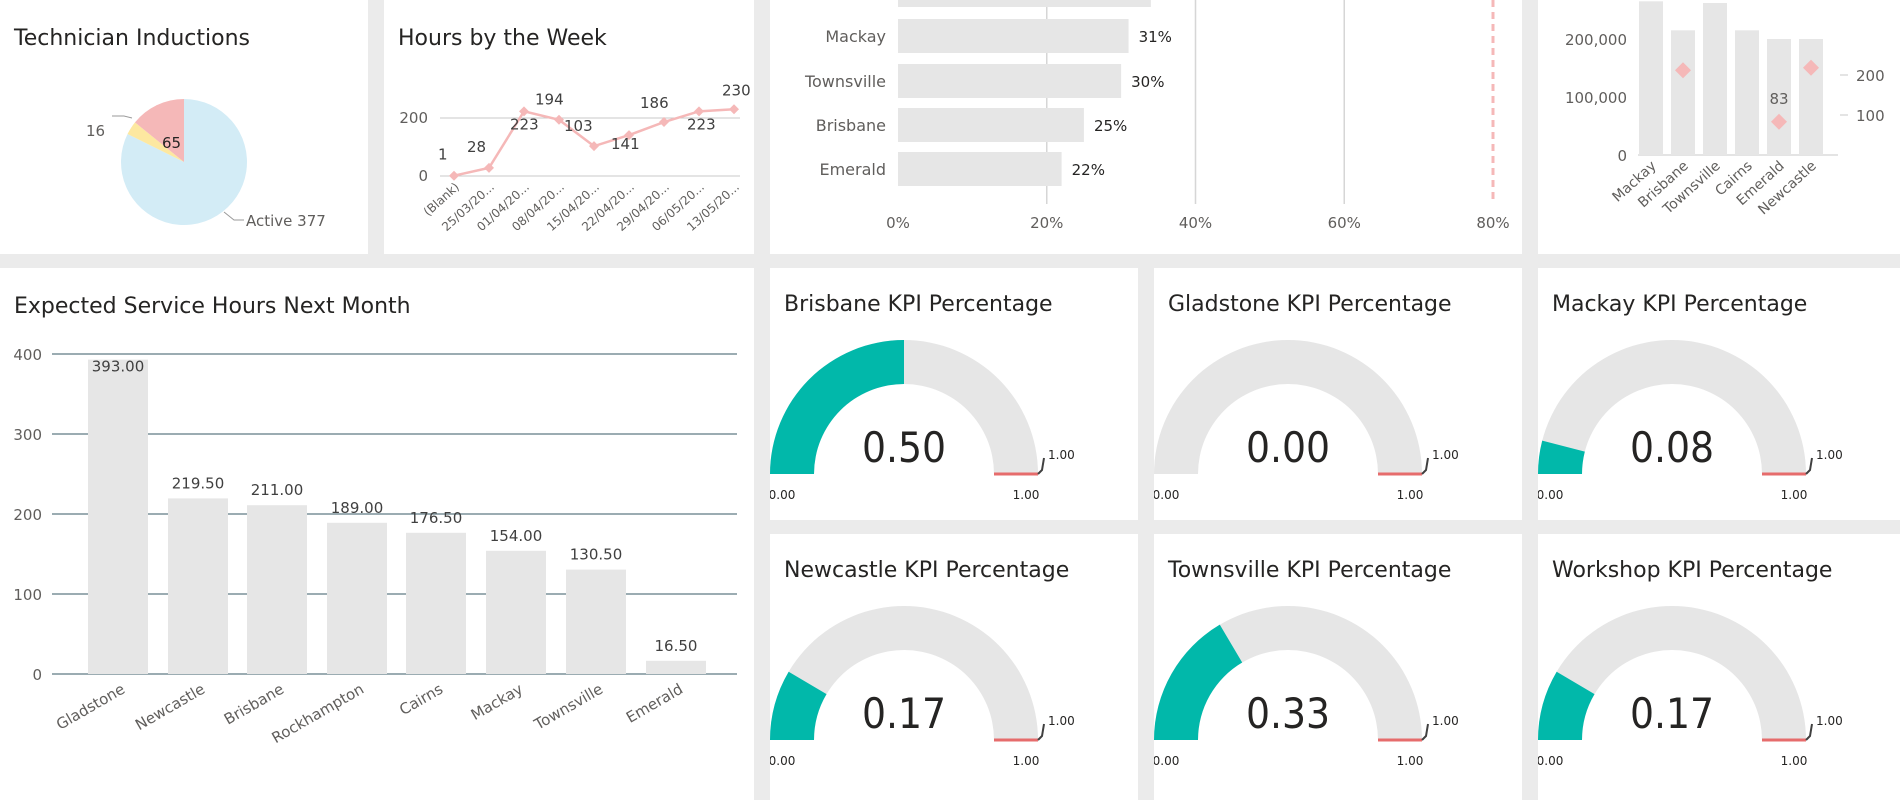  What do you see at coordinates (855, 36) in the screenshot?
I see `category-label: Mackay` at bounding box center [855, 36].